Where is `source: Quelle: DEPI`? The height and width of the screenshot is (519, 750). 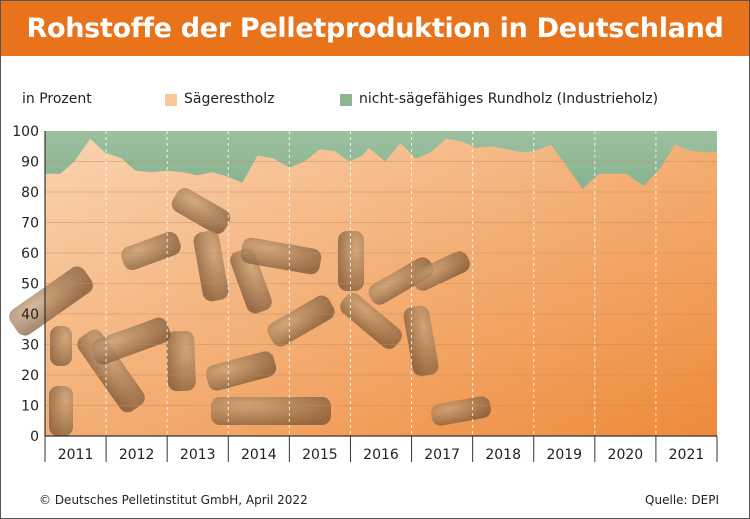 source: Quelle: DEPI is located at coordinates (682, 500).